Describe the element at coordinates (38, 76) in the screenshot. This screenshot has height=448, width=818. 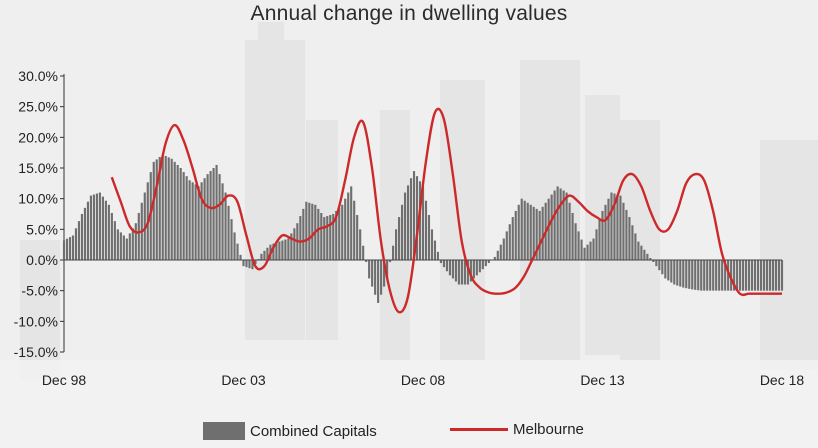
I see `y-tick-label: 30.0%` at that location.